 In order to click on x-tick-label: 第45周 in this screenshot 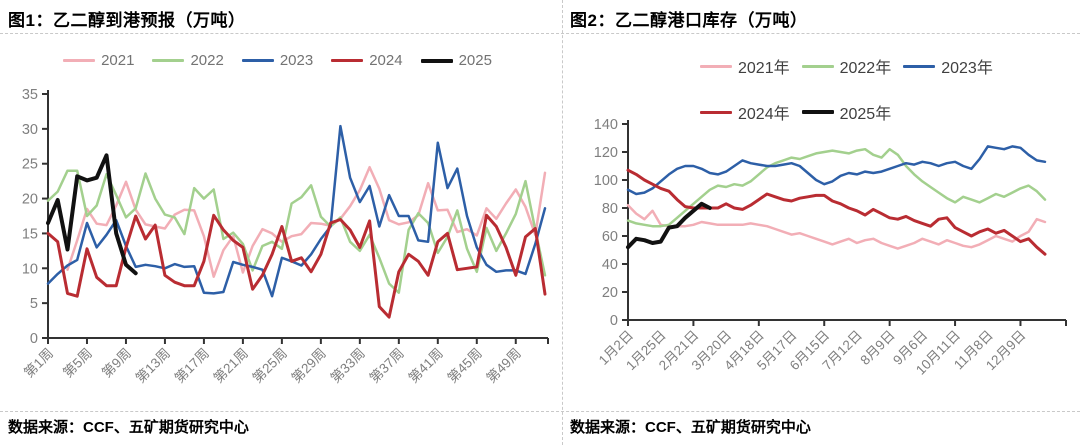, I will do `click(464, 365)`.